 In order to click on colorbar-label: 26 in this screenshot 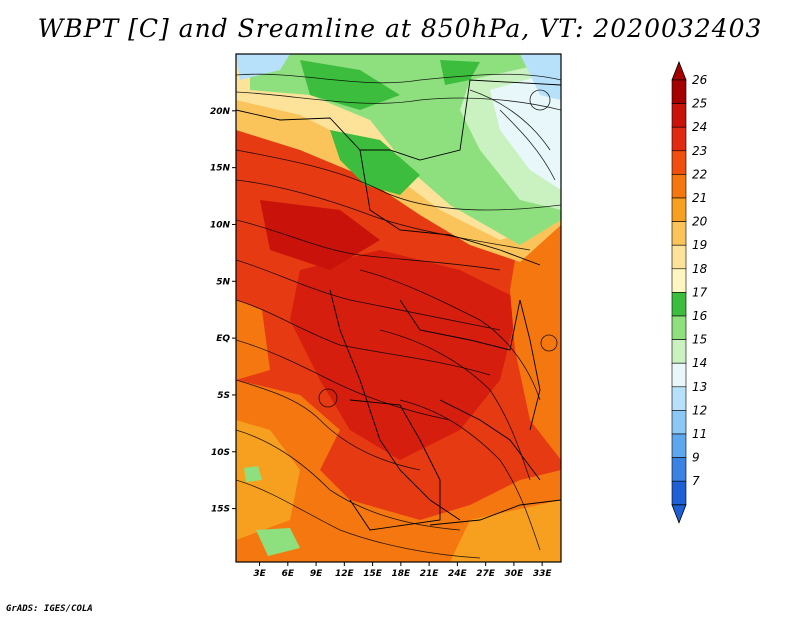, I will do `click(700, 80)`.